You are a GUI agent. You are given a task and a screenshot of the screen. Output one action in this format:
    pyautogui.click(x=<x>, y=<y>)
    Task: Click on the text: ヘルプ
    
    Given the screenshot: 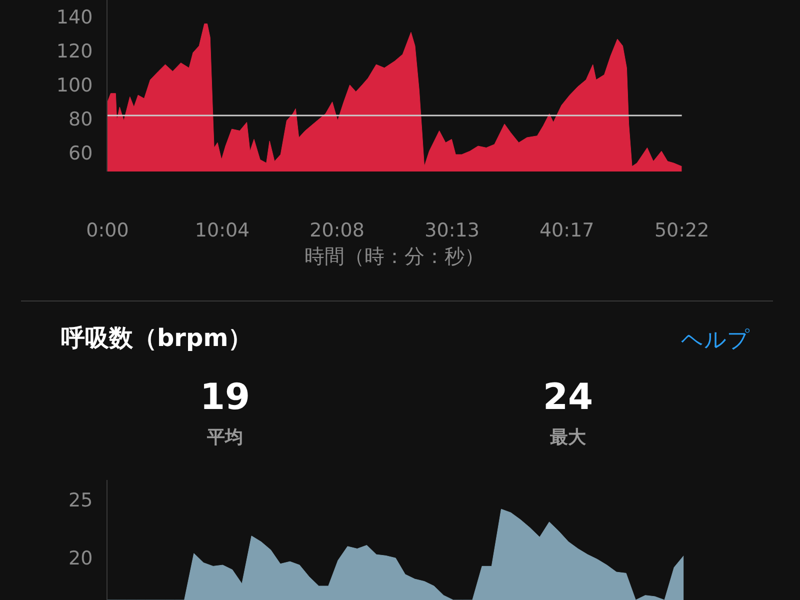 What is the action you would take?
    pyautogui.click(x=715, y=340)
    